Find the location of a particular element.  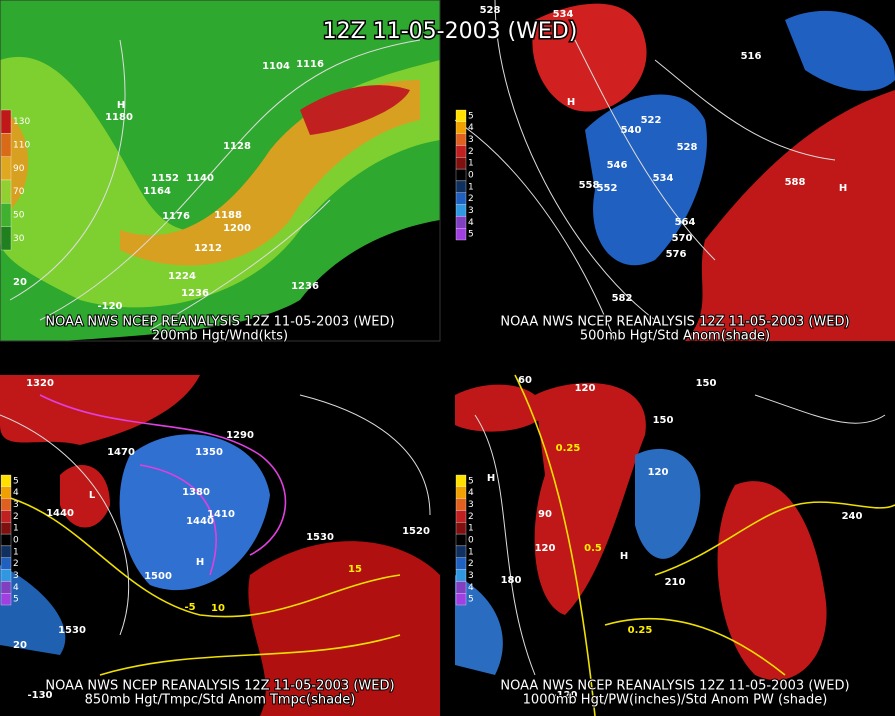

legend-label: 4 is located at coordinates (16, 493).